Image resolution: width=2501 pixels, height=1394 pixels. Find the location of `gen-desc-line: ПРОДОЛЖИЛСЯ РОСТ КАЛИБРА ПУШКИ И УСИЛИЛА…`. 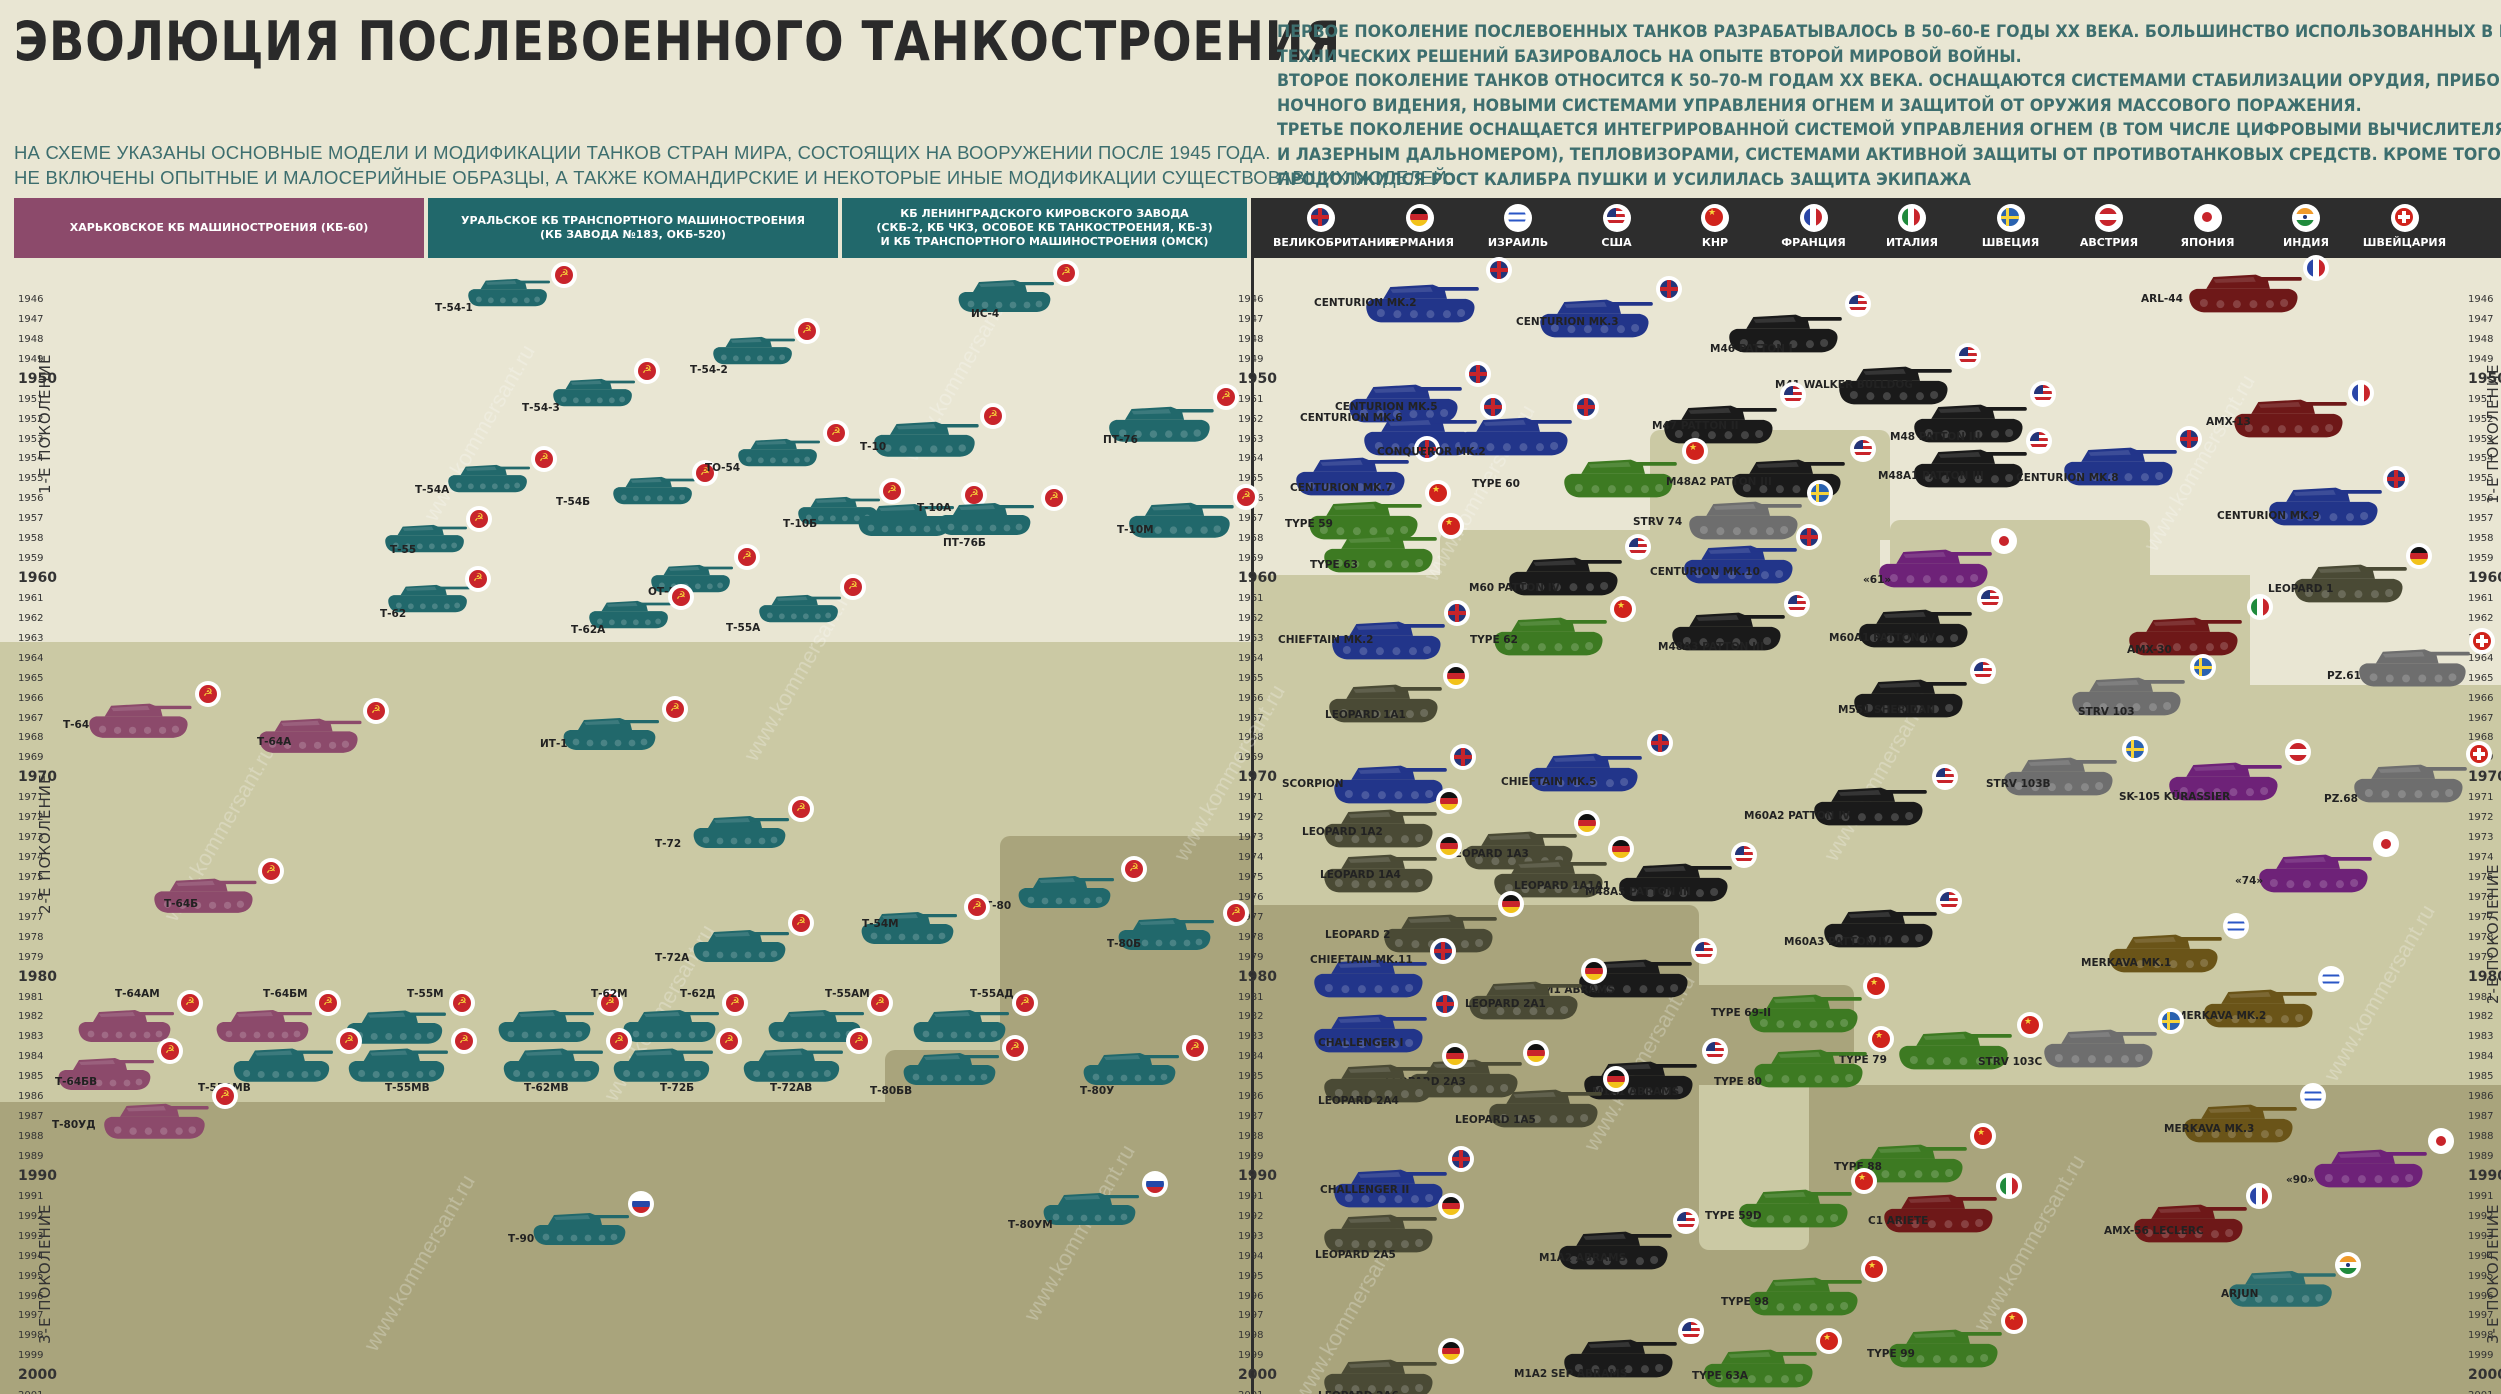

gen-desc-line: ПРОДОЛЖИЛСЯ РОСТ КАЛИБРА ПУШКИ И УСИЛИЛА… is located at coordinates (1624, 179).